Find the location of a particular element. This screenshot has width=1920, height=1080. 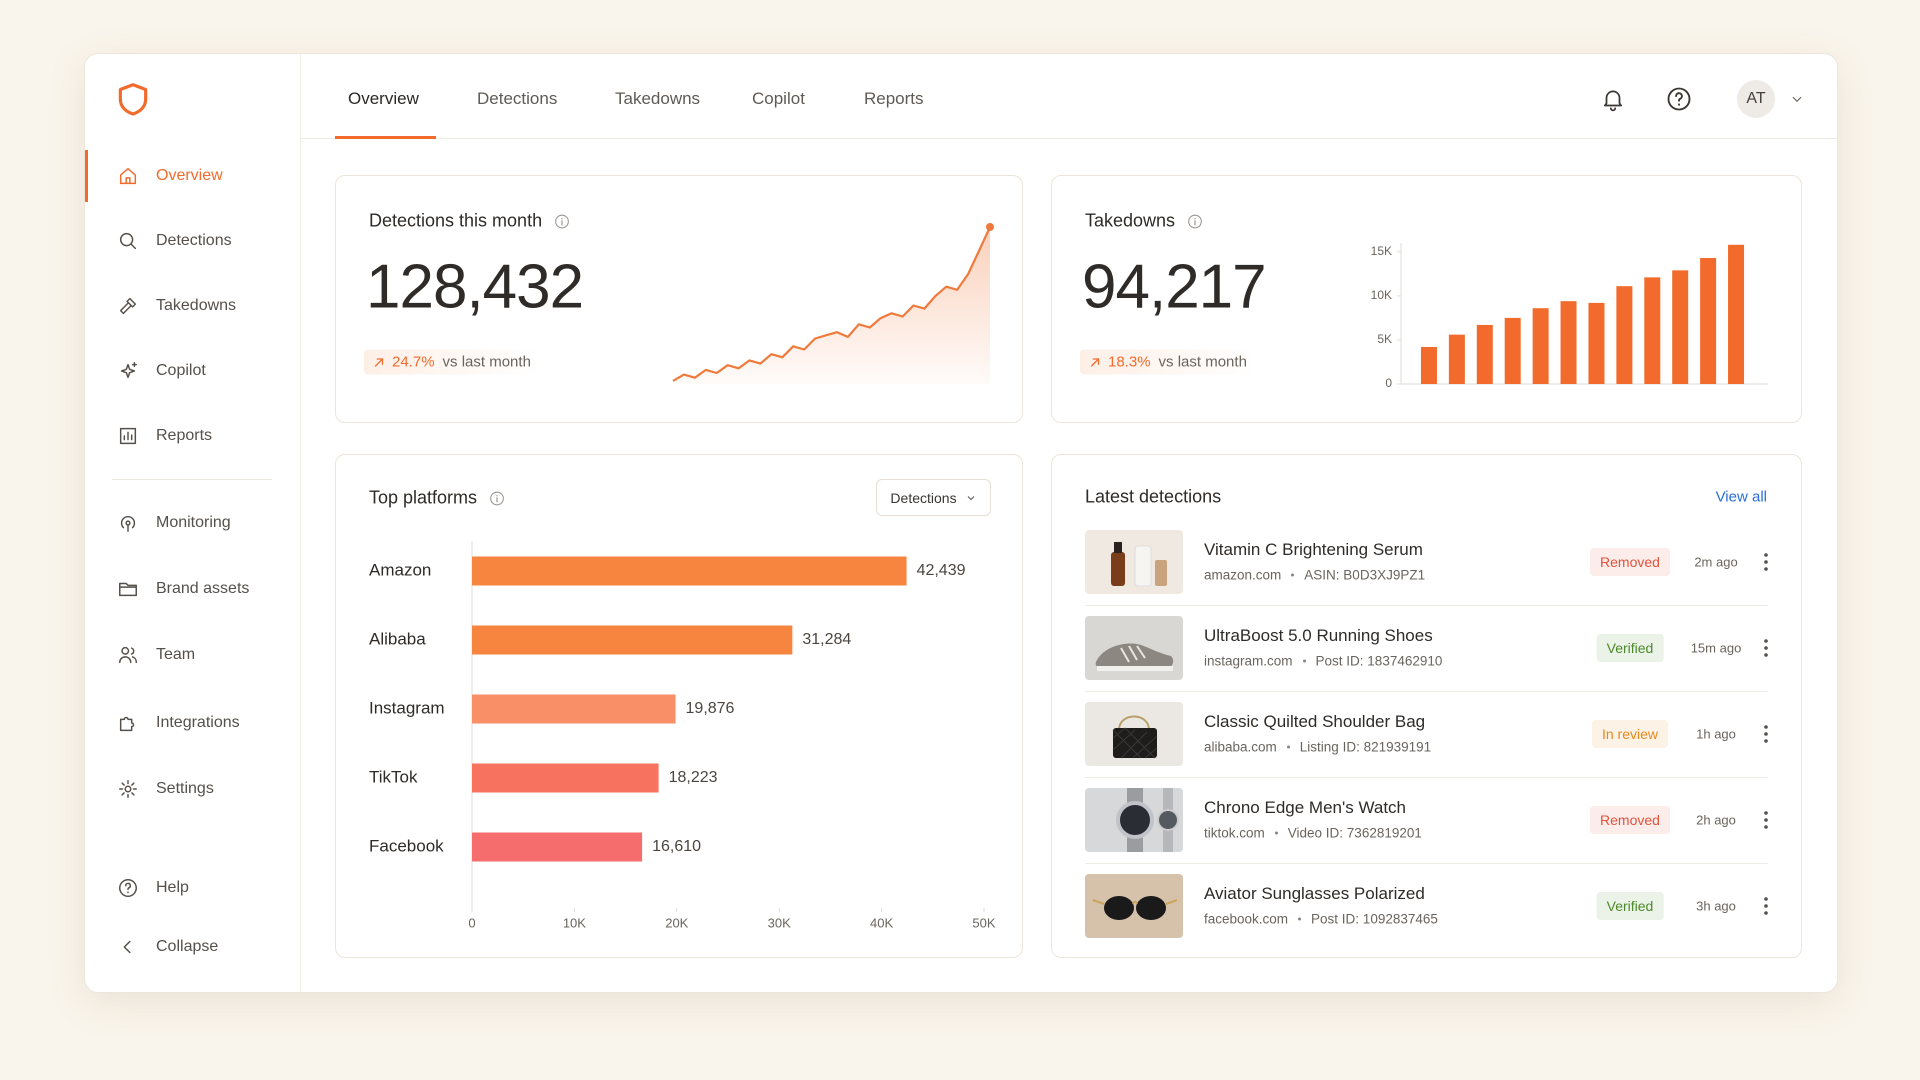

chevron-shape is located at coordinates (970, 497).